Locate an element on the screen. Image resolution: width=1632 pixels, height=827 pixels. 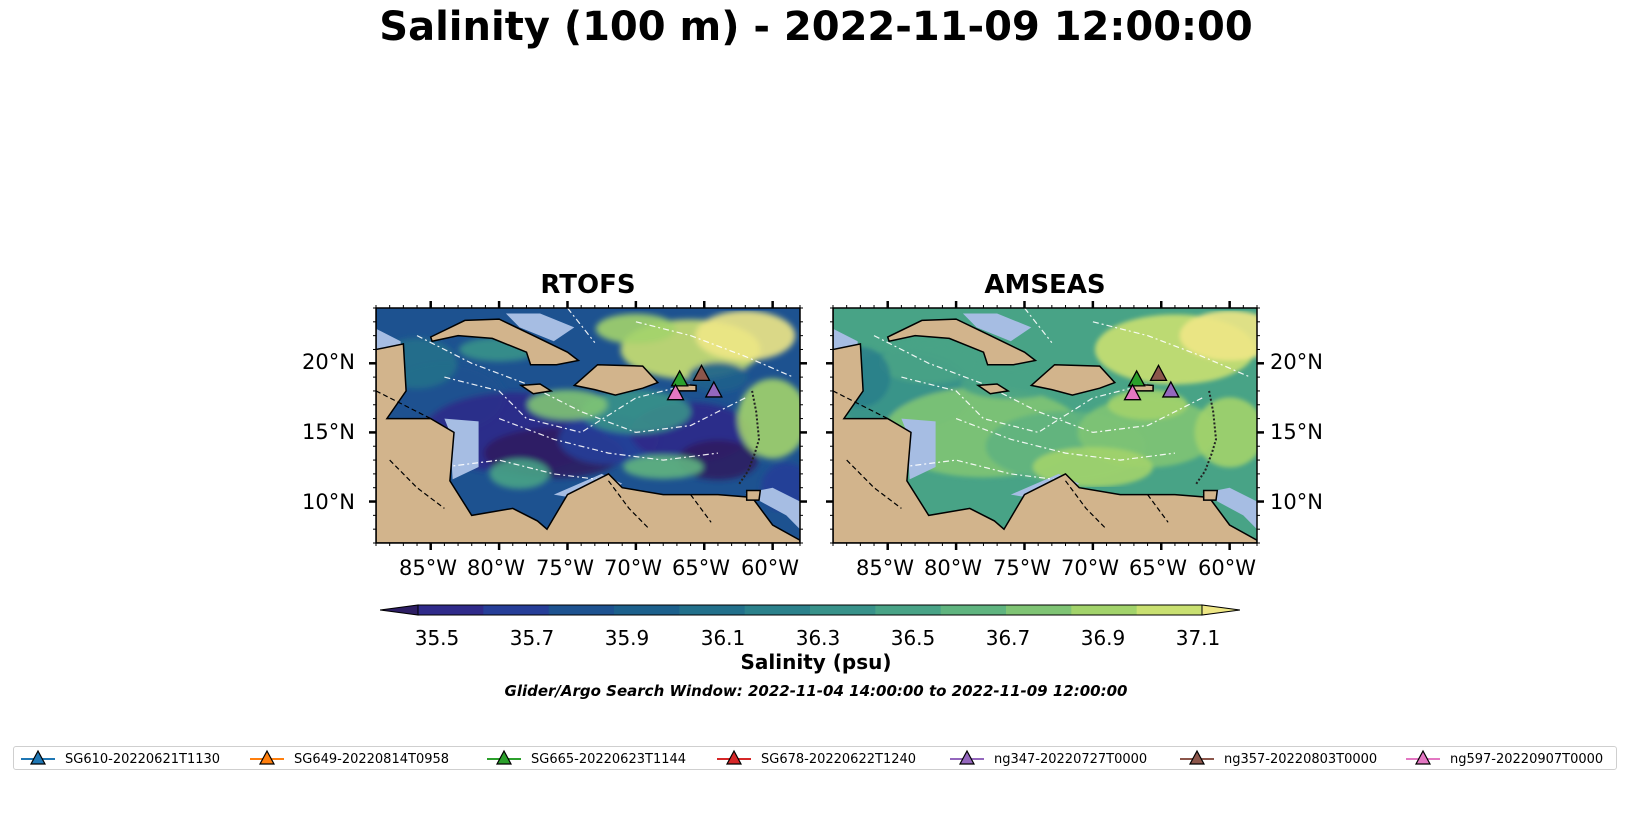
lat-tick-label-20n-right: 20°N is located at coordinates (1296, 362).